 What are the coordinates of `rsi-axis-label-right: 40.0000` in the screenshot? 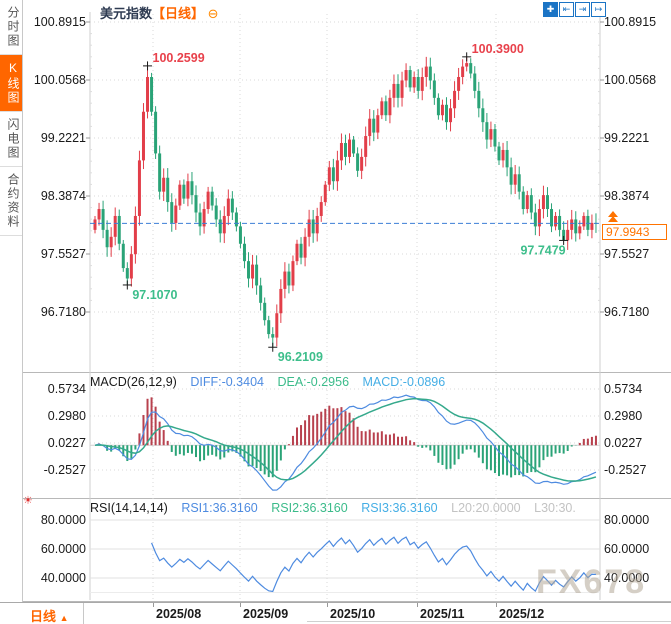 It's located at (626, 578).